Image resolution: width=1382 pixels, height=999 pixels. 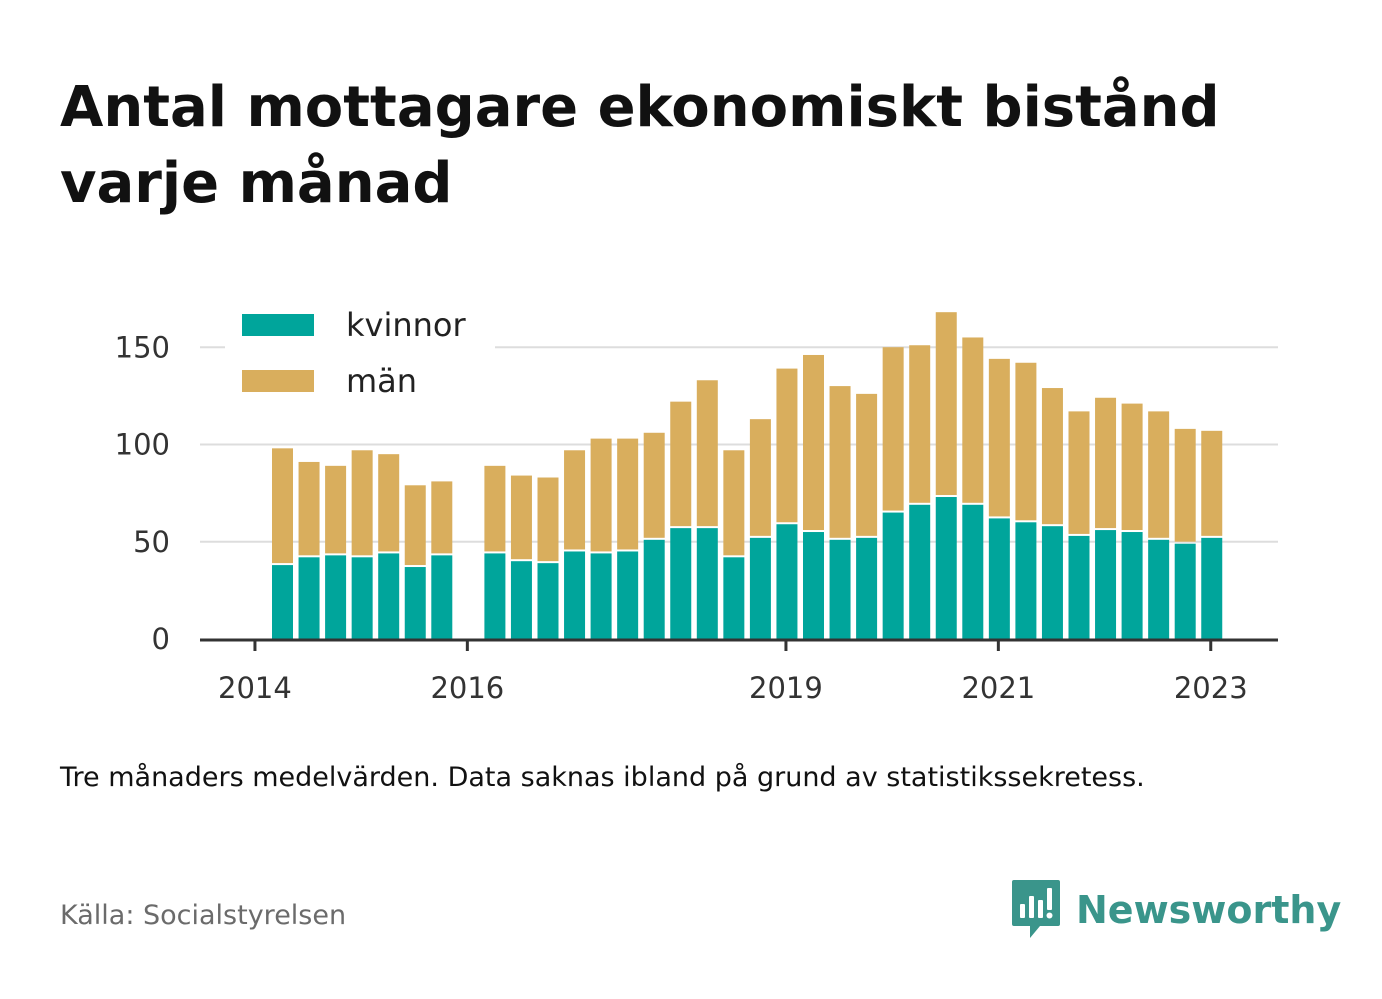 I want to click on source-note: Källa: Socialstyrelsen, so click(x=203, y=915).